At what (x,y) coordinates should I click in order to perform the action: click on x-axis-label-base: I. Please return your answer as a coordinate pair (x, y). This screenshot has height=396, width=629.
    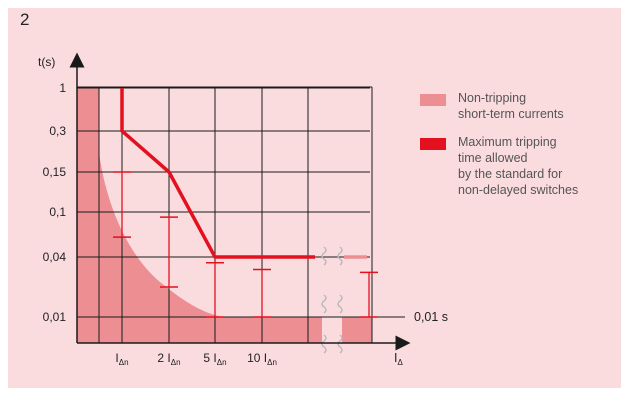
    Looking at the image, I should click on (395, 358).